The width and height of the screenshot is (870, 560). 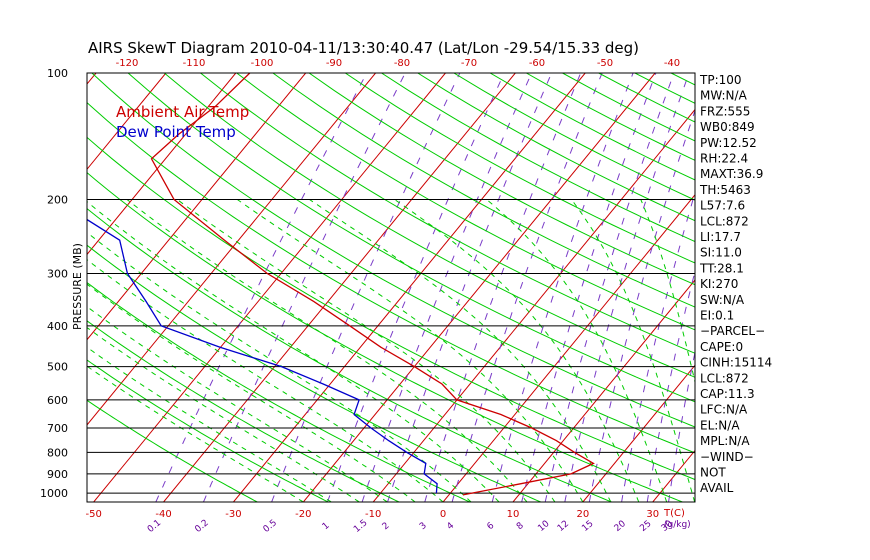 I want to click on pressure-label: 1000, so click(x=54, y=493).